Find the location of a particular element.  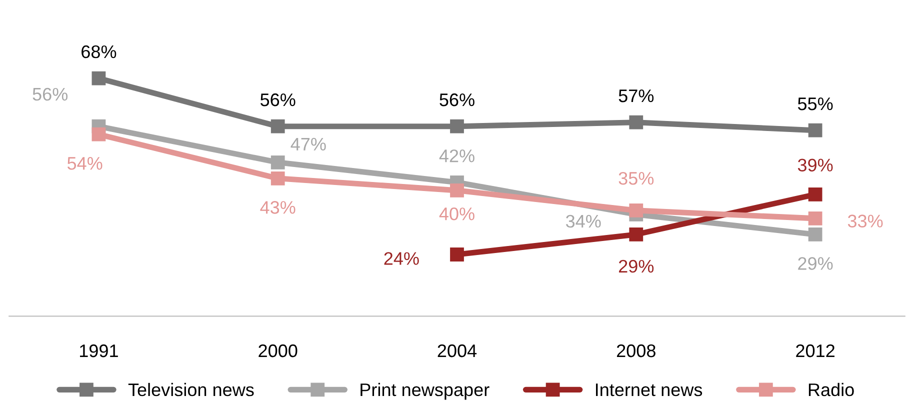

x-tick-label: 2008 is located at coordinates (636, 351).